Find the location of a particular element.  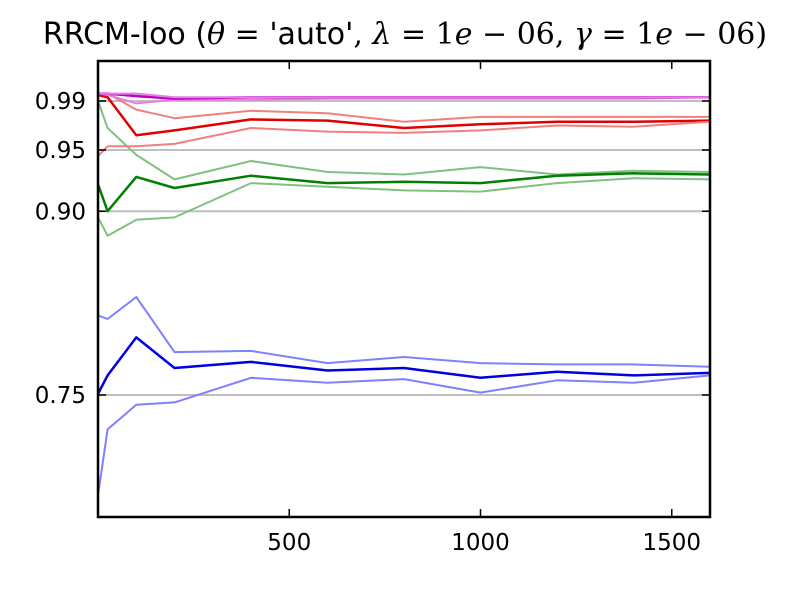

title-lambda-value-mantissa: 1 is located at coordinates (445, 34).